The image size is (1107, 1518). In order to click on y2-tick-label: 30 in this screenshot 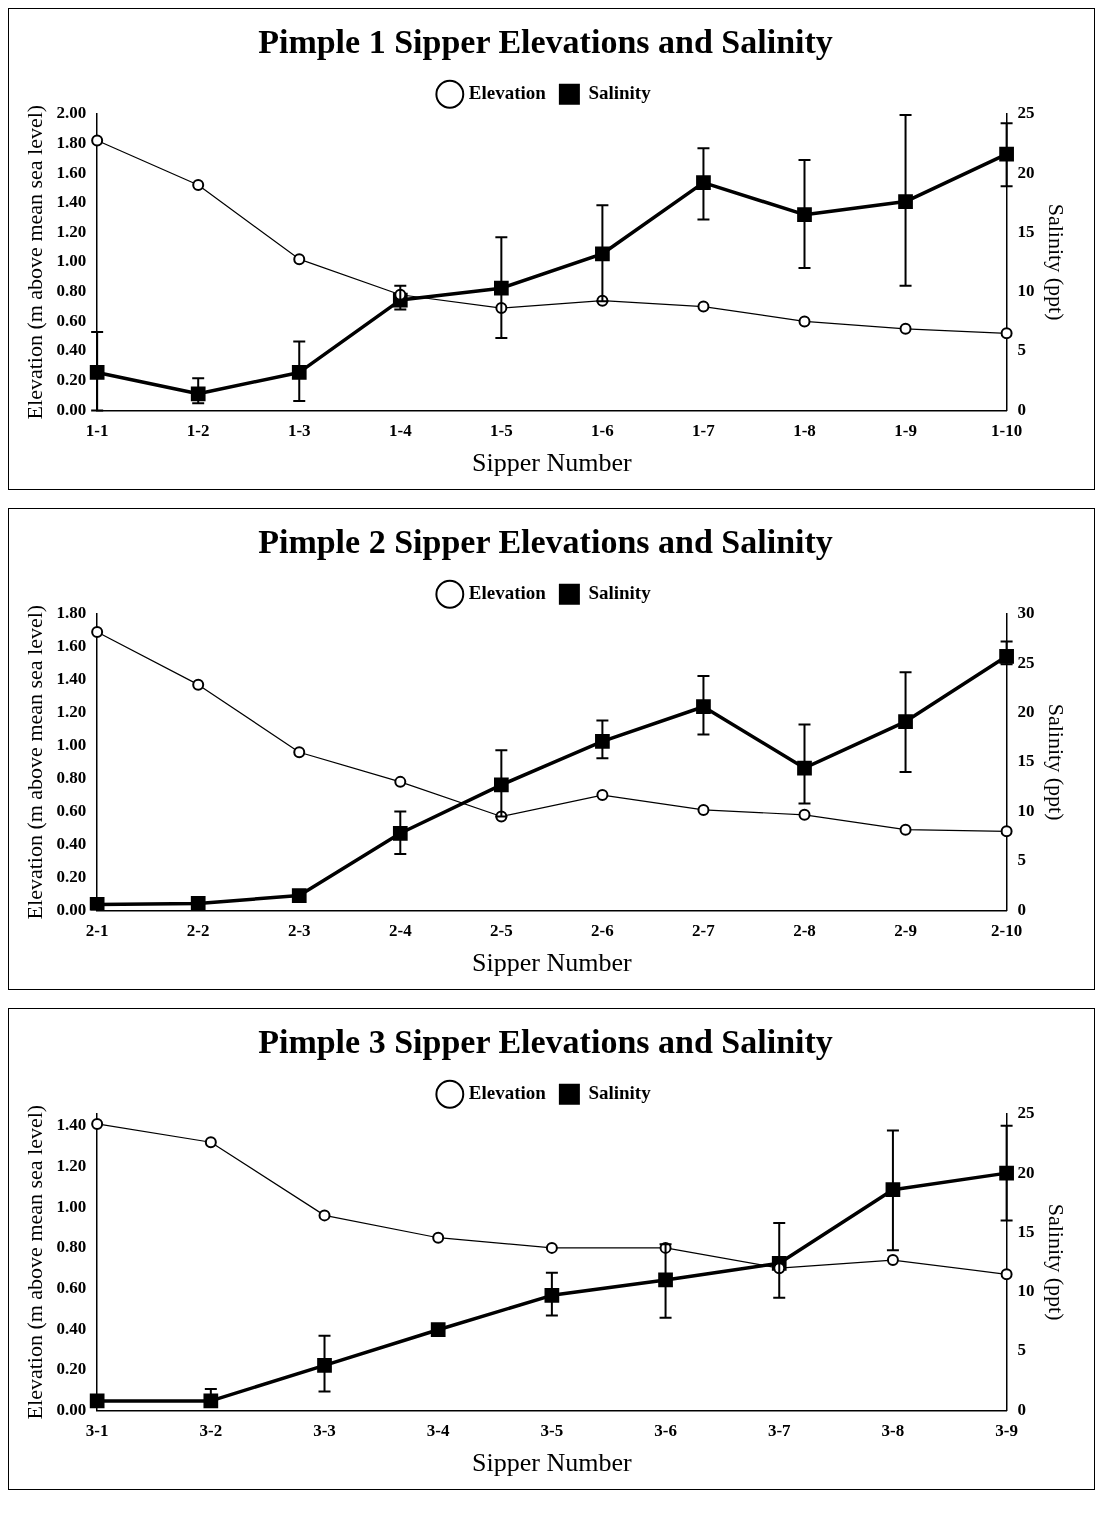, I will do `click(1026, 613)`.